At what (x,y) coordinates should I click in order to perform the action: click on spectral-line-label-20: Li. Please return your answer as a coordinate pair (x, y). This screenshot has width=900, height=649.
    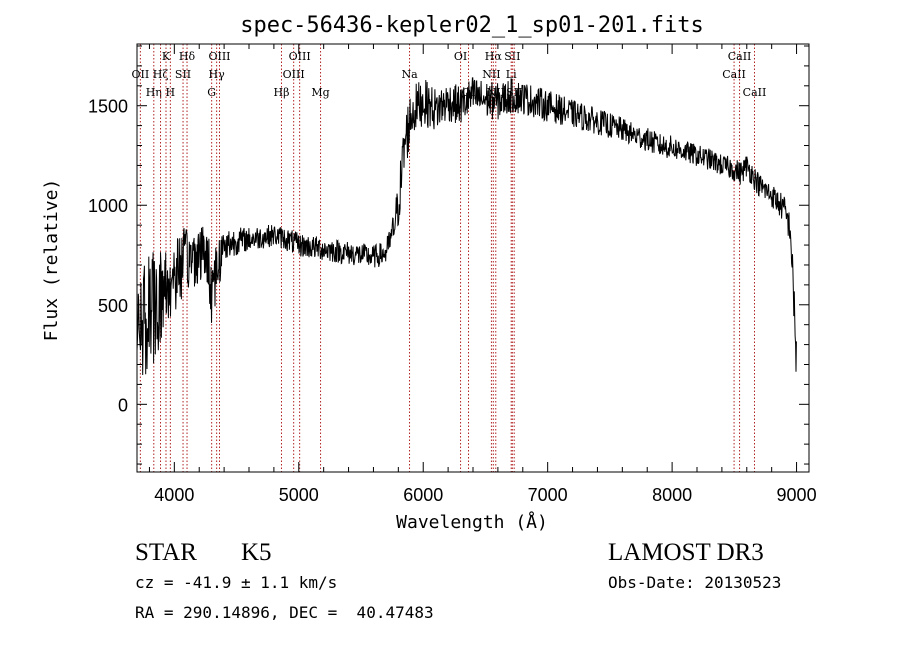
    Looking at the image, I should click on (511, 74).